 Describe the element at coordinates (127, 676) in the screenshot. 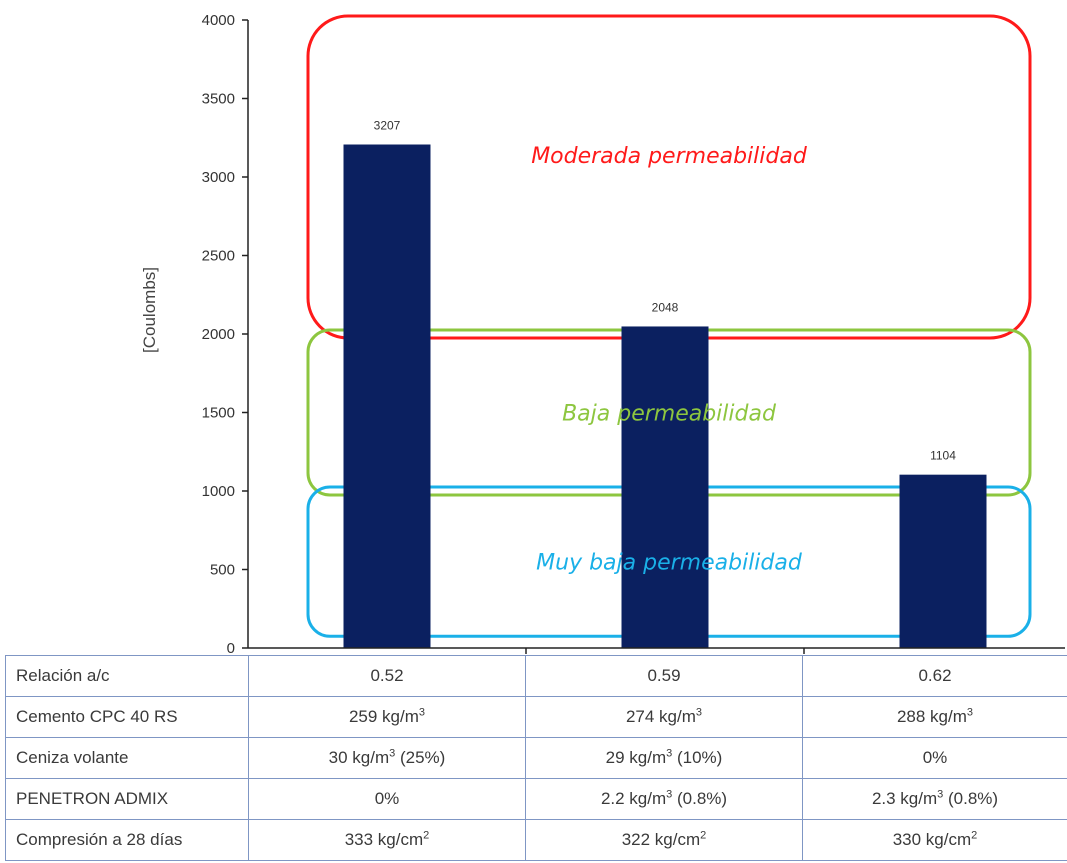

I see `row-label: Relación a/c` at that location.